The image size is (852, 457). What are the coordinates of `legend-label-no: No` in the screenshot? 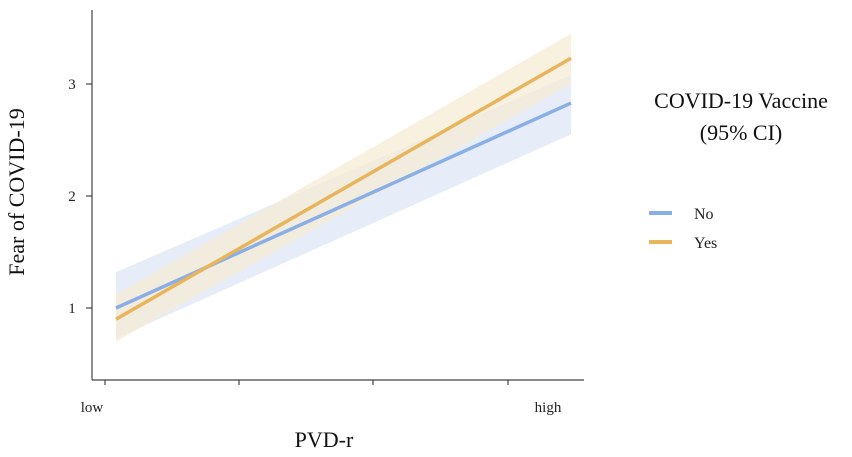 It's located at (704, 214).